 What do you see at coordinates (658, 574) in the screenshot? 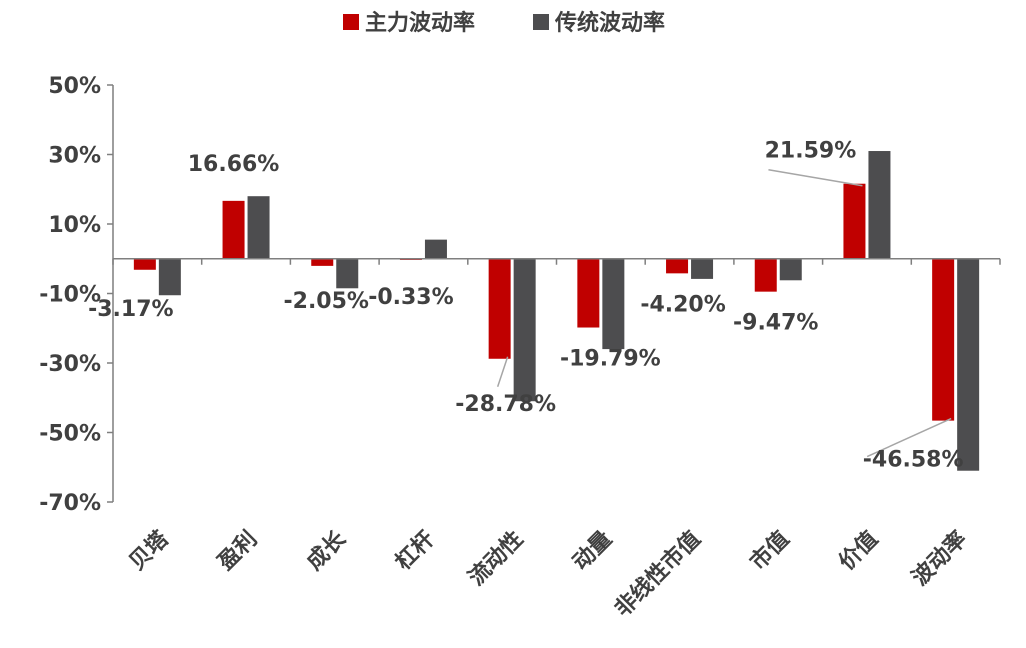
I see `category-label: 非线性市值` at bounding box center [658, 574].